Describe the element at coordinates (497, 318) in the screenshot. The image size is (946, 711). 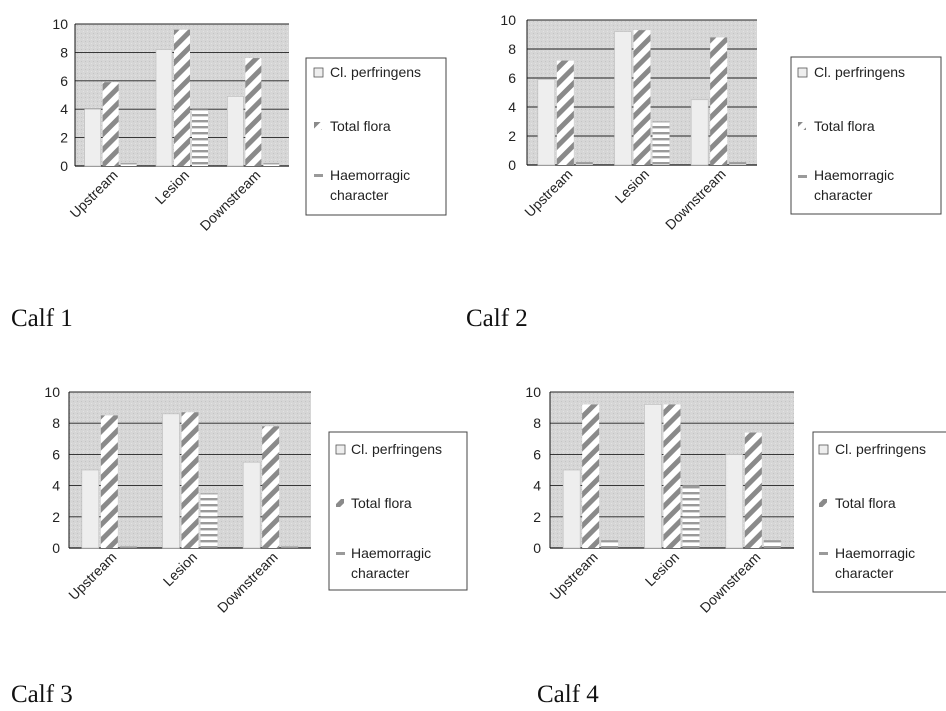
I see `chart-caption: Calf 2` at that location.